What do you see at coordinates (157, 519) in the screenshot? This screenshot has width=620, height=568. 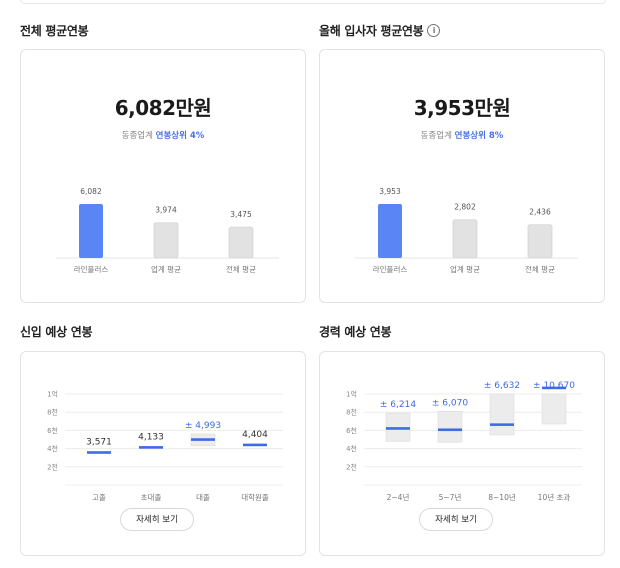 I see `junior-detail-button: 자세히 보기` at bounding box center [157, 519].